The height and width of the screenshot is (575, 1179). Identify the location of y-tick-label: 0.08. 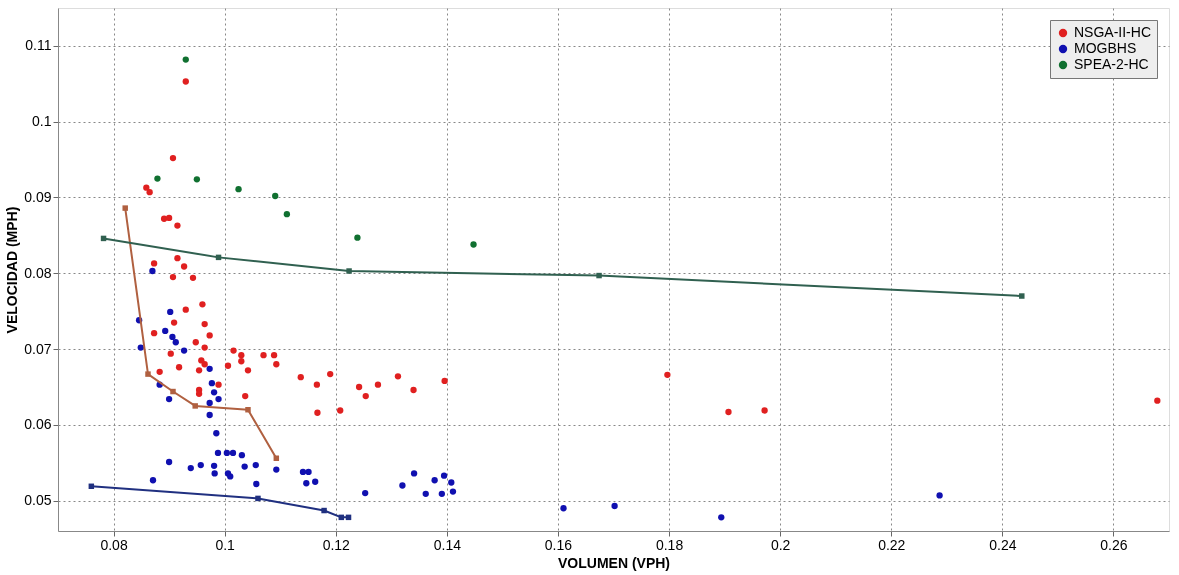
(38, 272).